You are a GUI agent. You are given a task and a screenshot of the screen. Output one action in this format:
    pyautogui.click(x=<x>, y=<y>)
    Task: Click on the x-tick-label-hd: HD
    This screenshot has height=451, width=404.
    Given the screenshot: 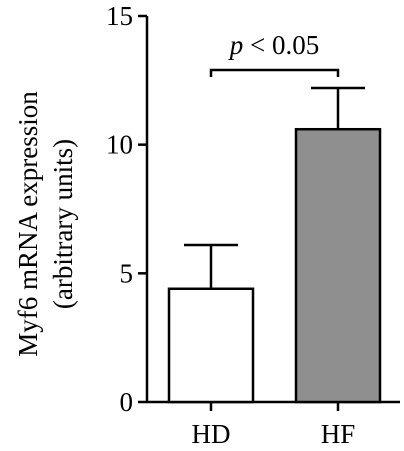 What is the action you would take?
    pyautogui.click(x=211, y=434)
    